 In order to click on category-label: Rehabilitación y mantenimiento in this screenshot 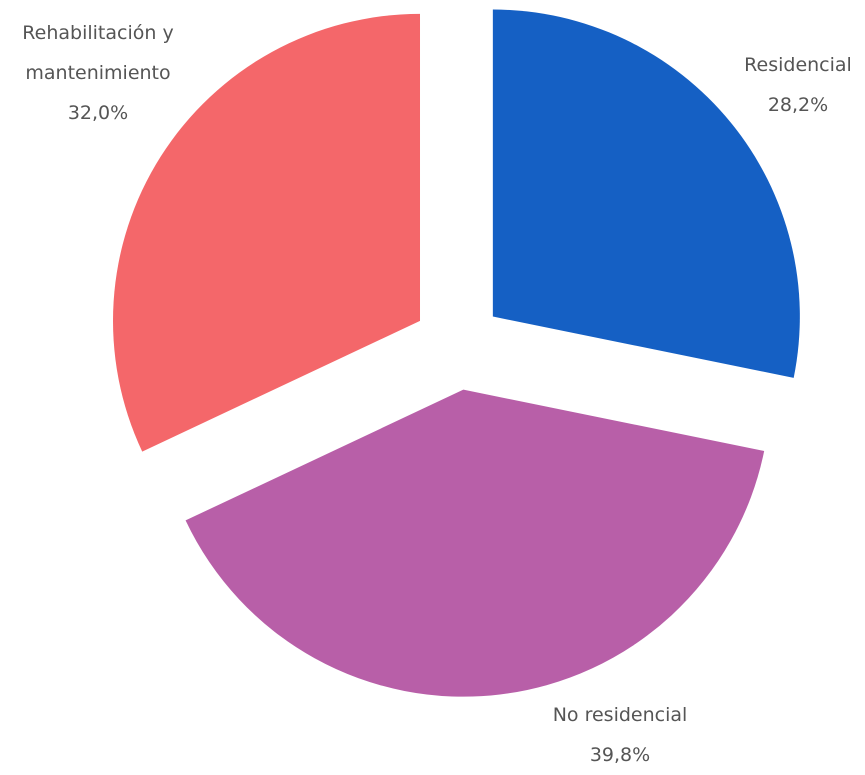, I will do `click(98, 53)`.